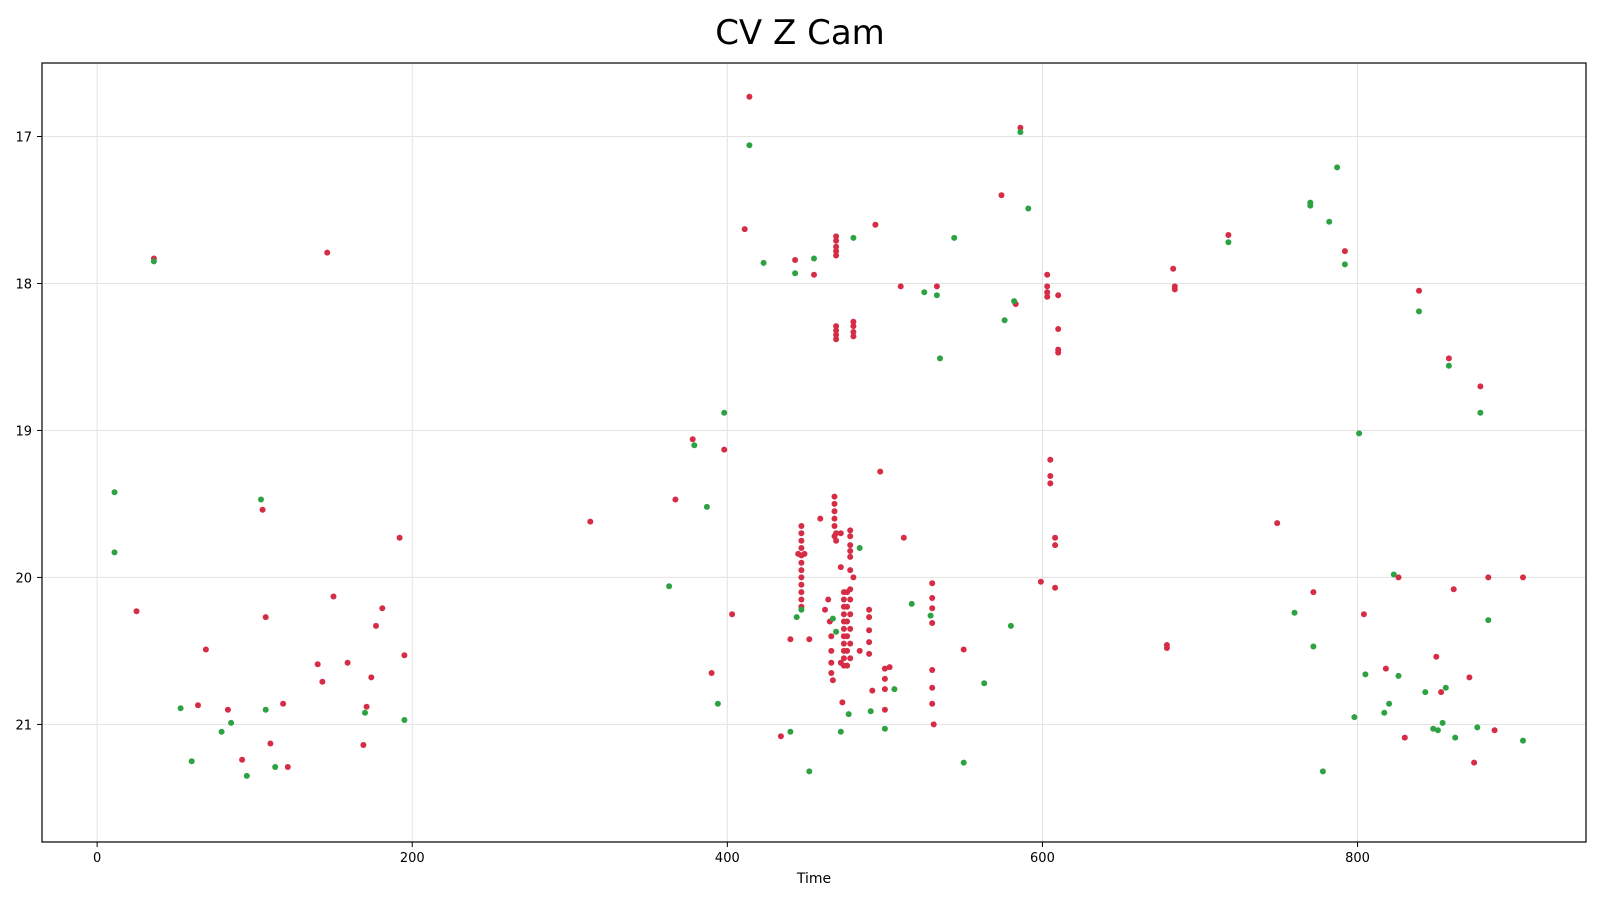  Describe the element at coordinates (813, 879) in the screenshot. I see `x-axis-label: Time` at that location.